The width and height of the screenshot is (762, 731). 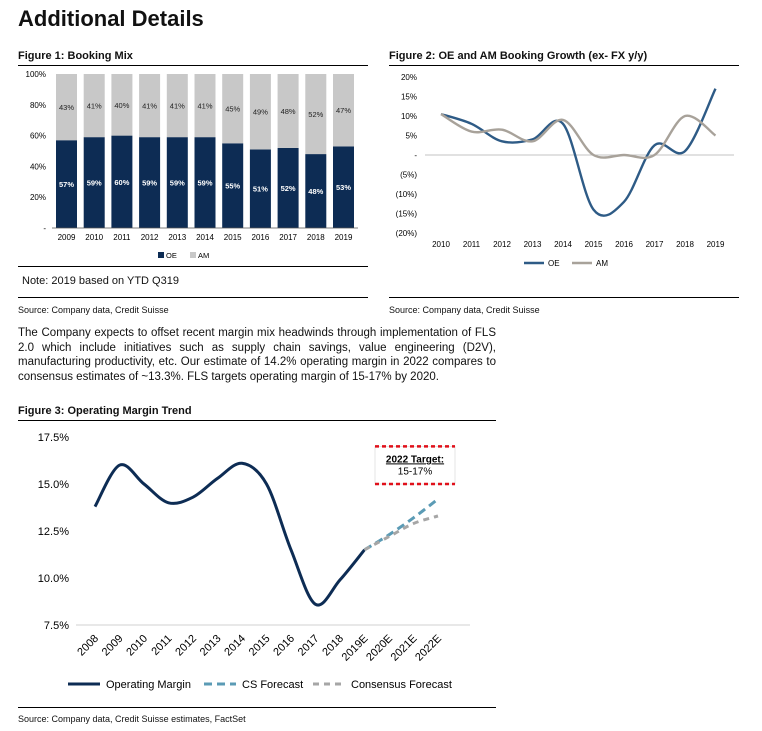 I want to click on figure3-y-tick: 15.0%, so click(x=53, y=485).